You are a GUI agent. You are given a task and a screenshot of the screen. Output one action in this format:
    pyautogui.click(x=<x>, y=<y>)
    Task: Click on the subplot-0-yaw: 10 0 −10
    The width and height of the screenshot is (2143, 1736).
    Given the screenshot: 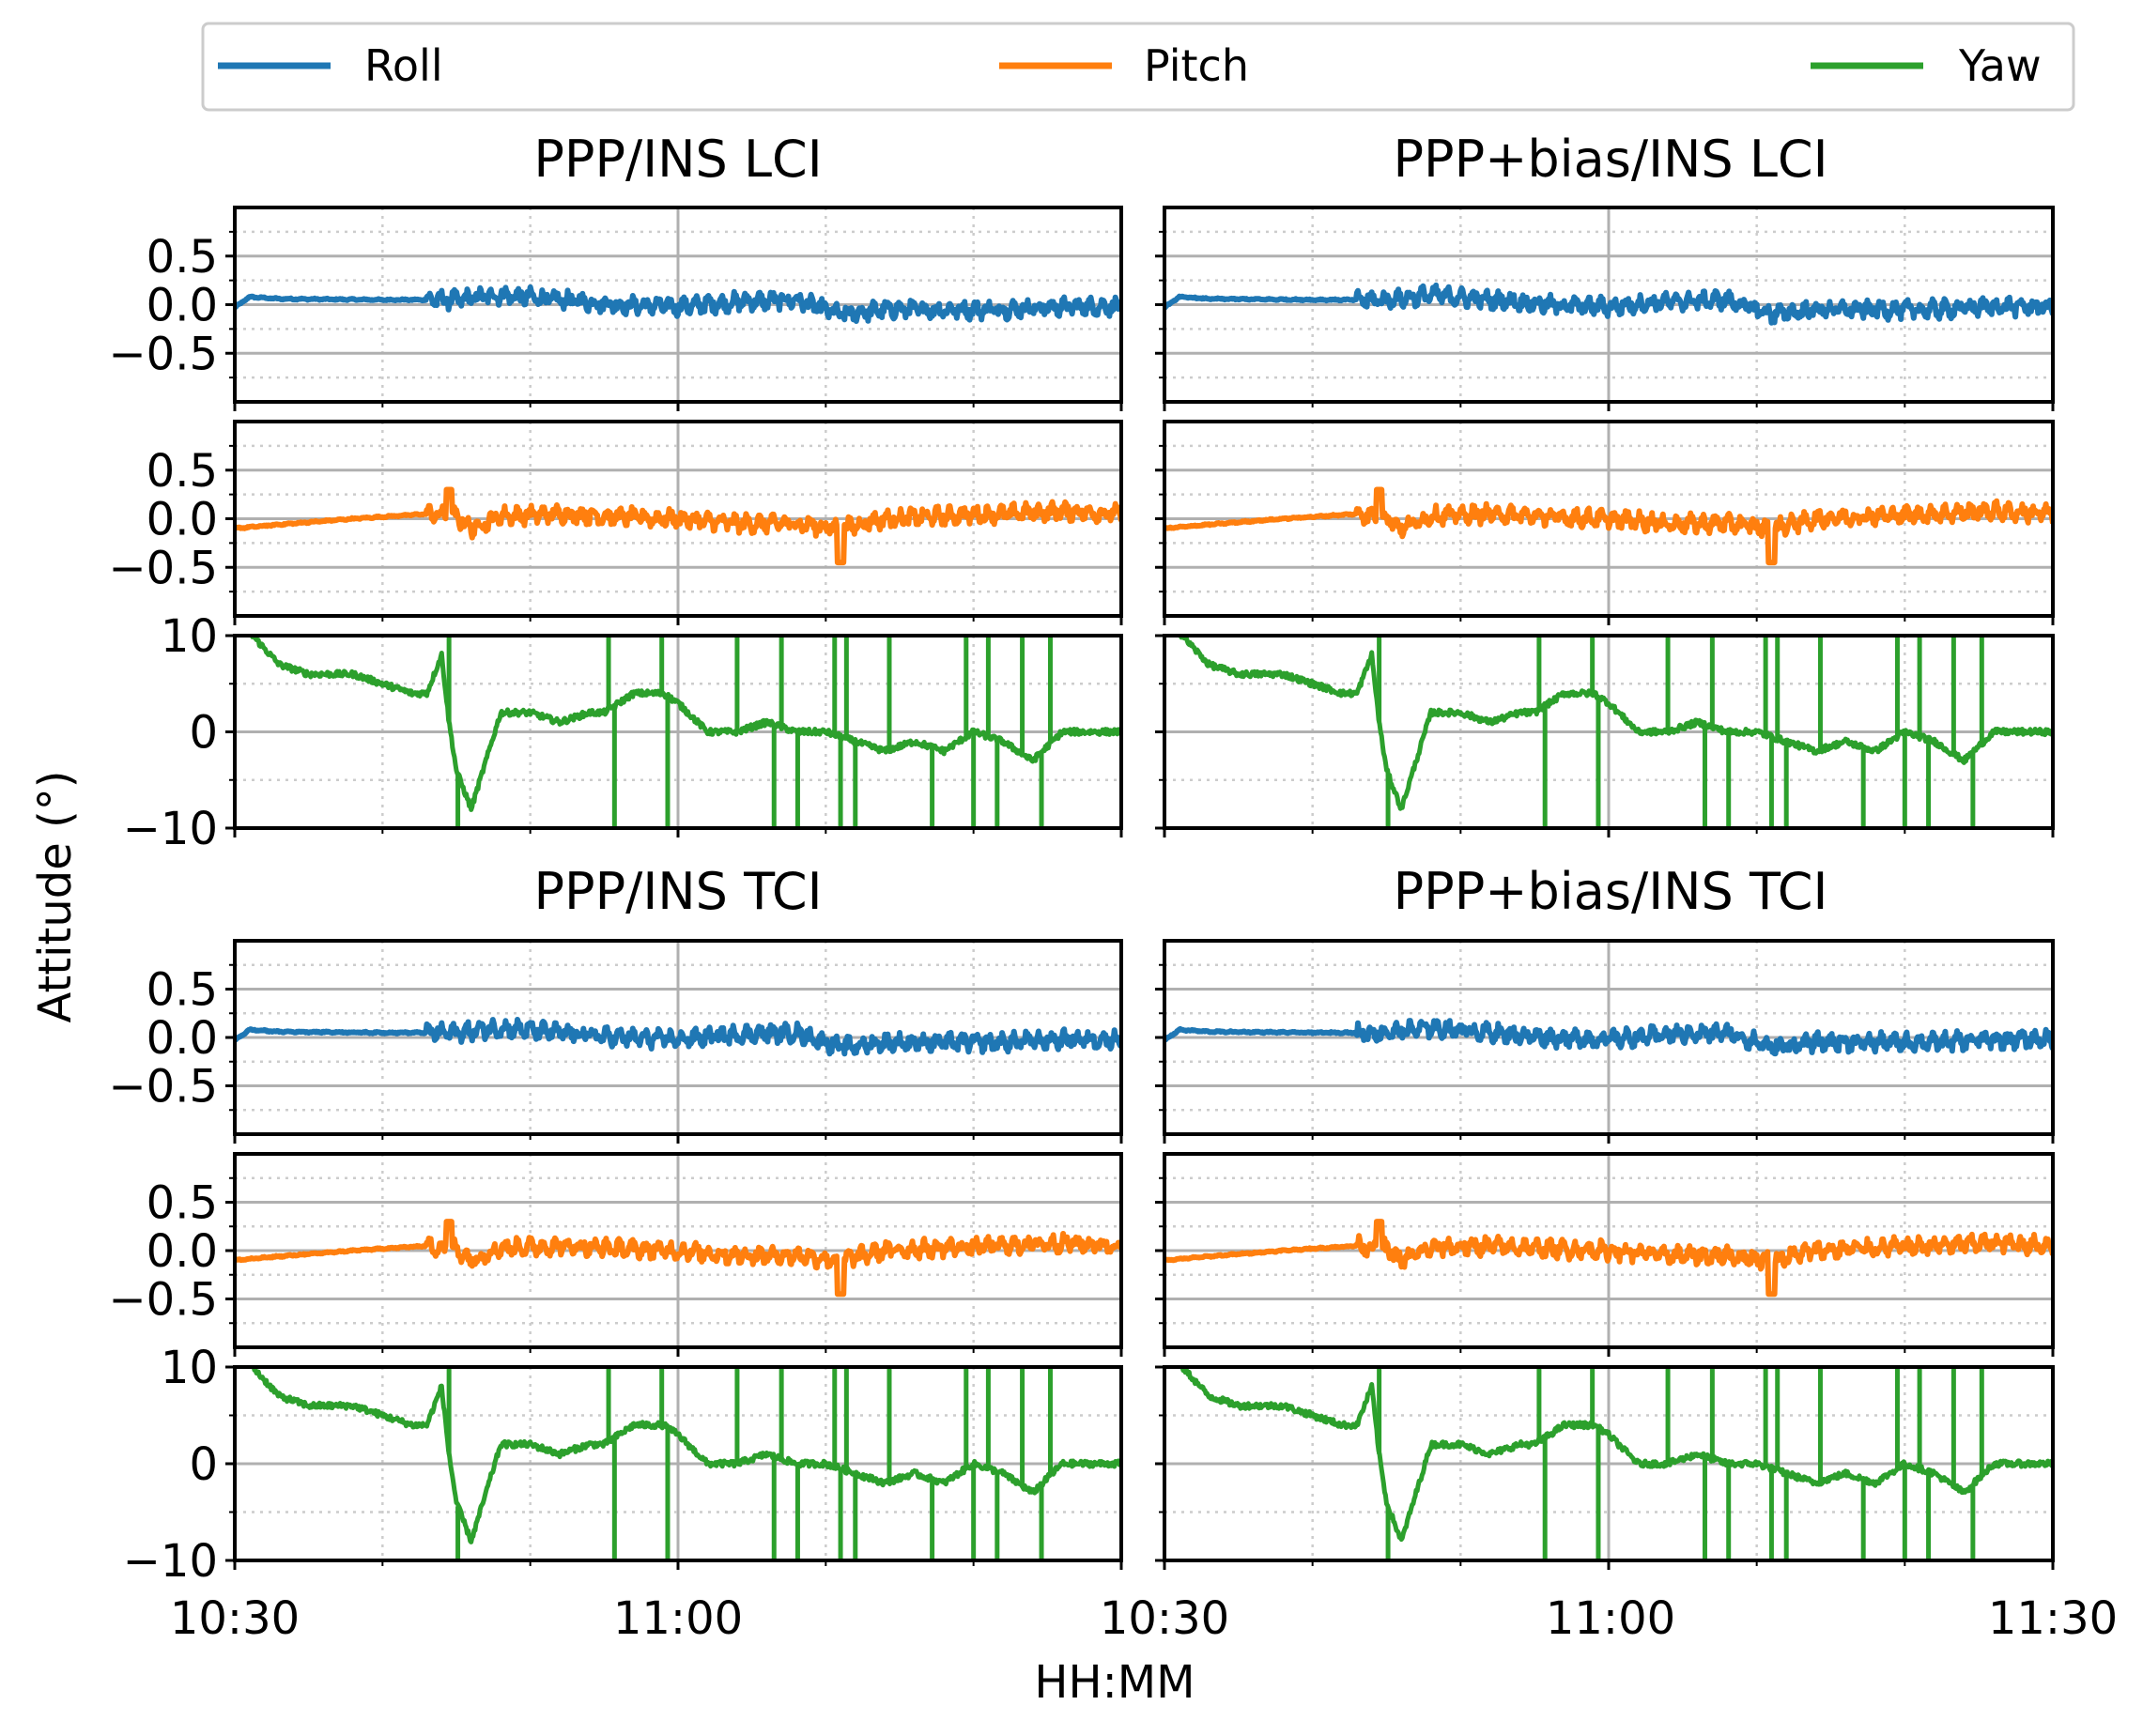 What is the action you would take?
    pyautogui.click(x=623, y=732)
    